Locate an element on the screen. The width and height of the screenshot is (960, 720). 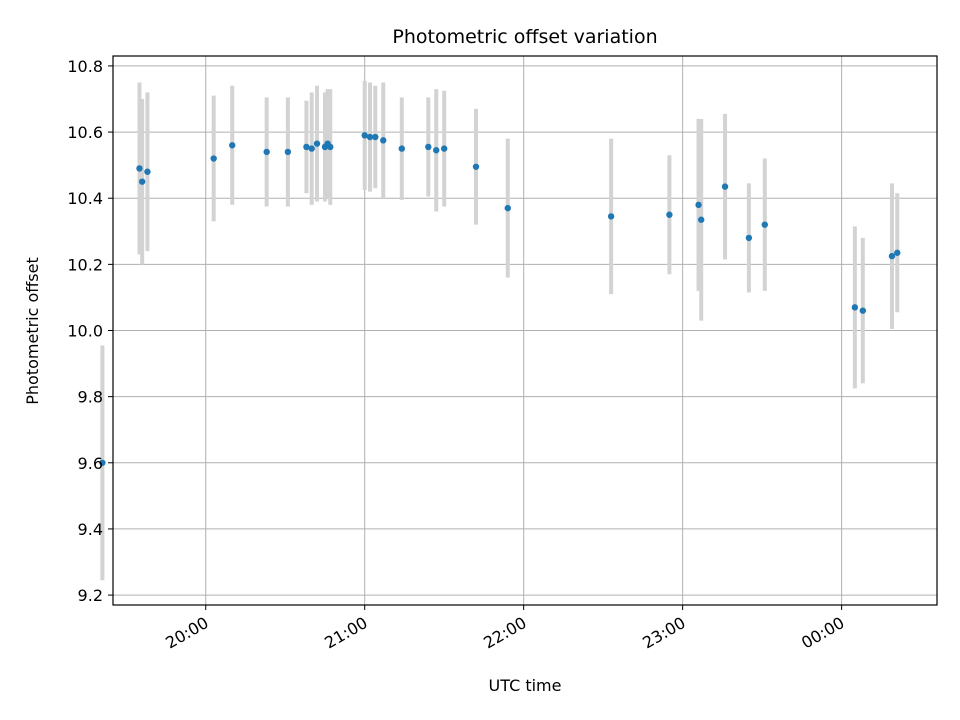
y-tick-label: 10.8 is located at coordinates (85, 66).